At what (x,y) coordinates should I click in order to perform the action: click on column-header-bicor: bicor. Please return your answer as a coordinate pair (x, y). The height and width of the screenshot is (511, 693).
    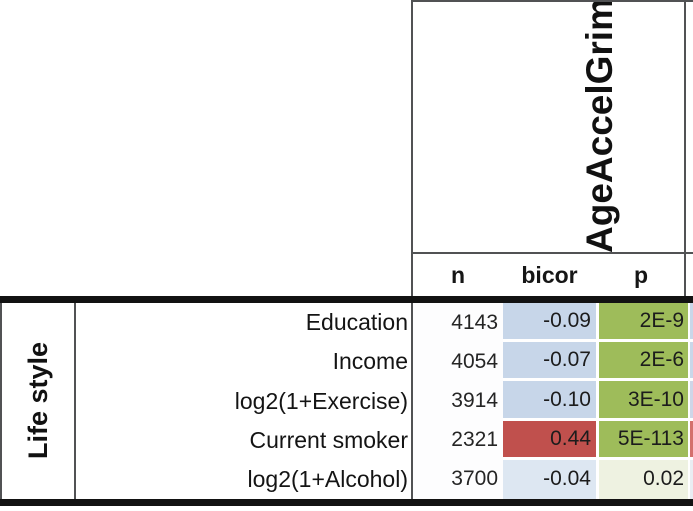
    Looking at the image, I should click on (549, 274).